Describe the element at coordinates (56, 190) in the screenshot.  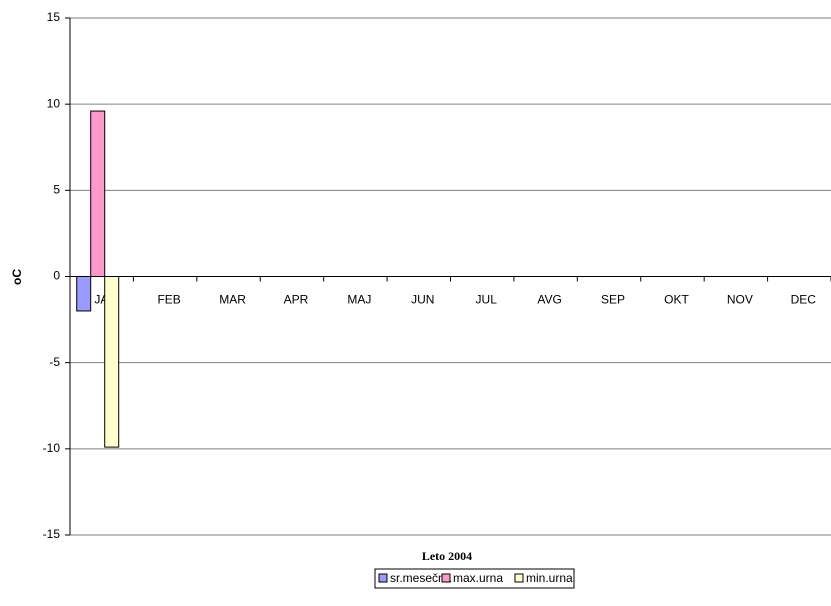
I see `y-tick-label: 5` at that location.